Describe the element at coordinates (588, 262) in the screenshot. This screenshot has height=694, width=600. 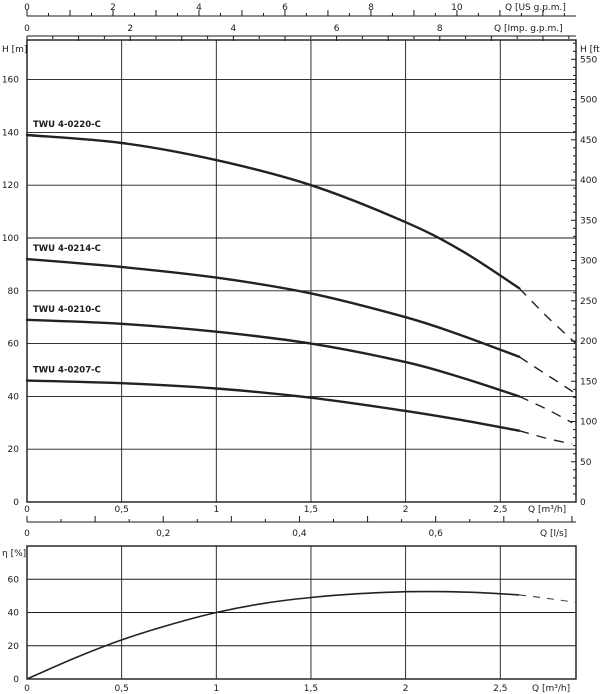
I see `head-y-right-tick-label: 300` at that location.